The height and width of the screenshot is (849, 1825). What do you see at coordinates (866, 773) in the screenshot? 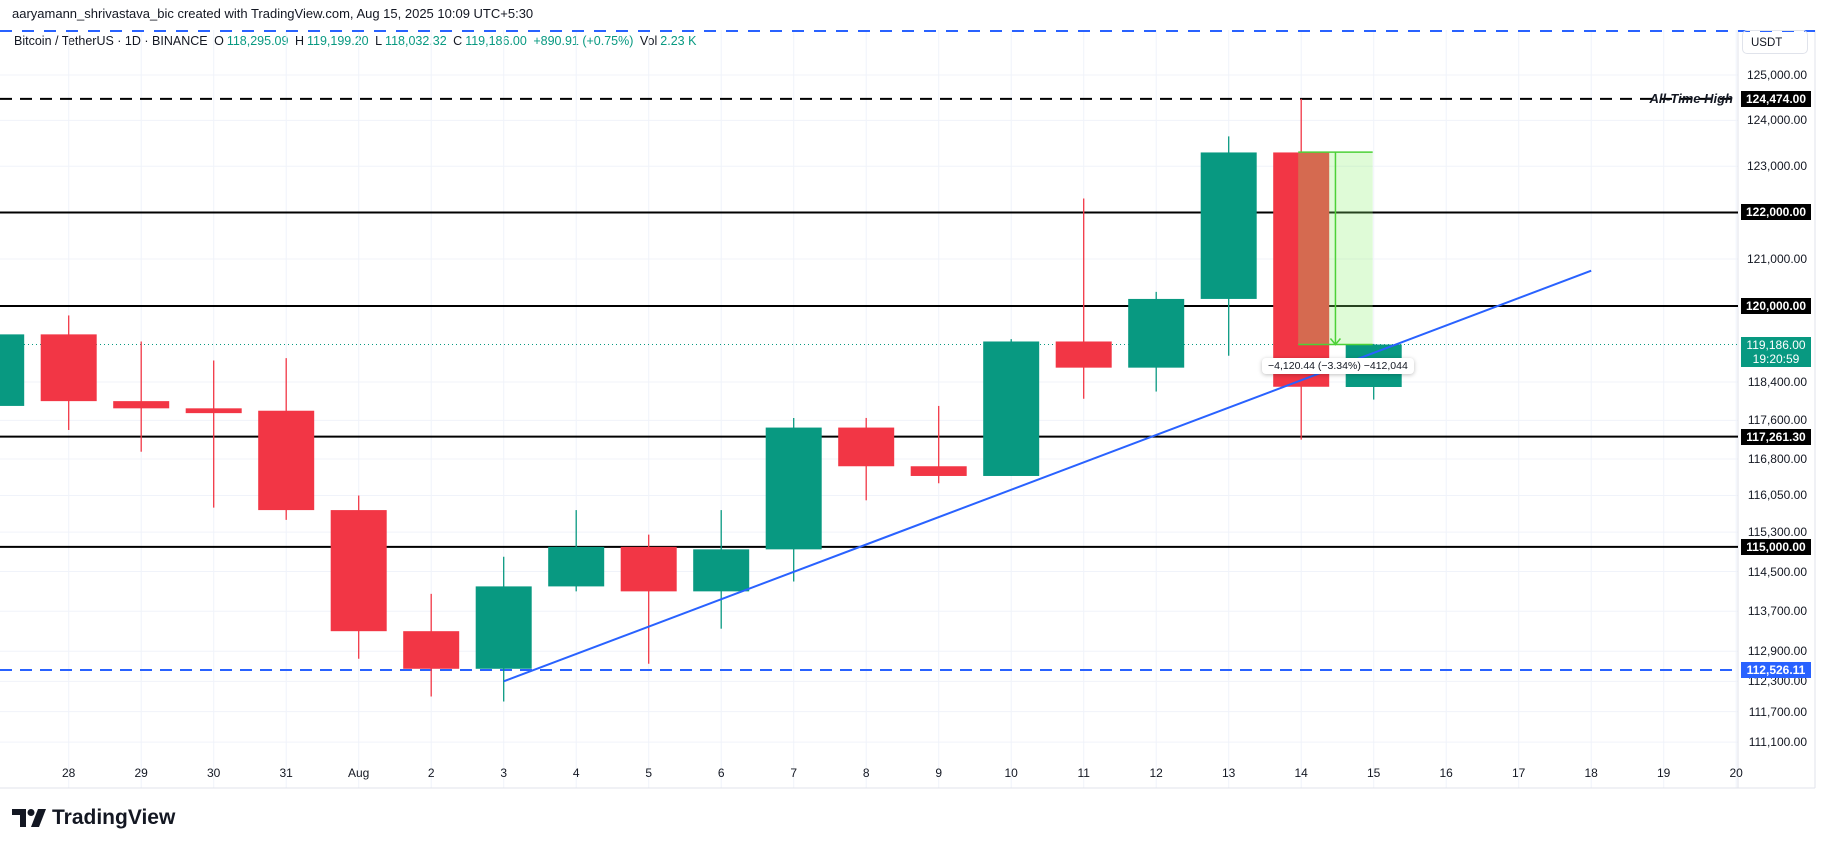
I see `time-tick-label: 8` at bounding box center [866, 773].